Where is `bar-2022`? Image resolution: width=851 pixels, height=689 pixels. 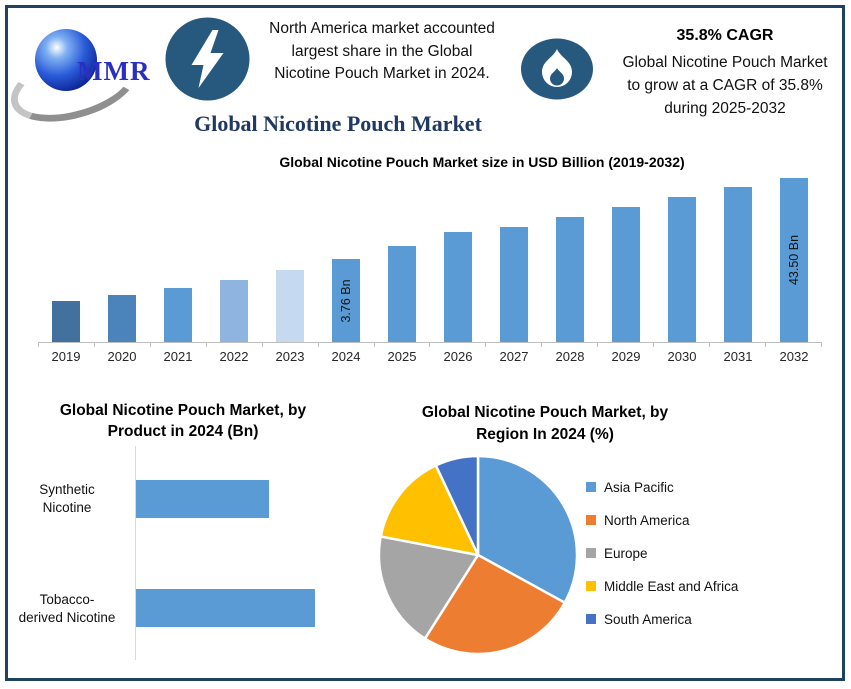 bar-2022 is located at coordinates (234, 311).